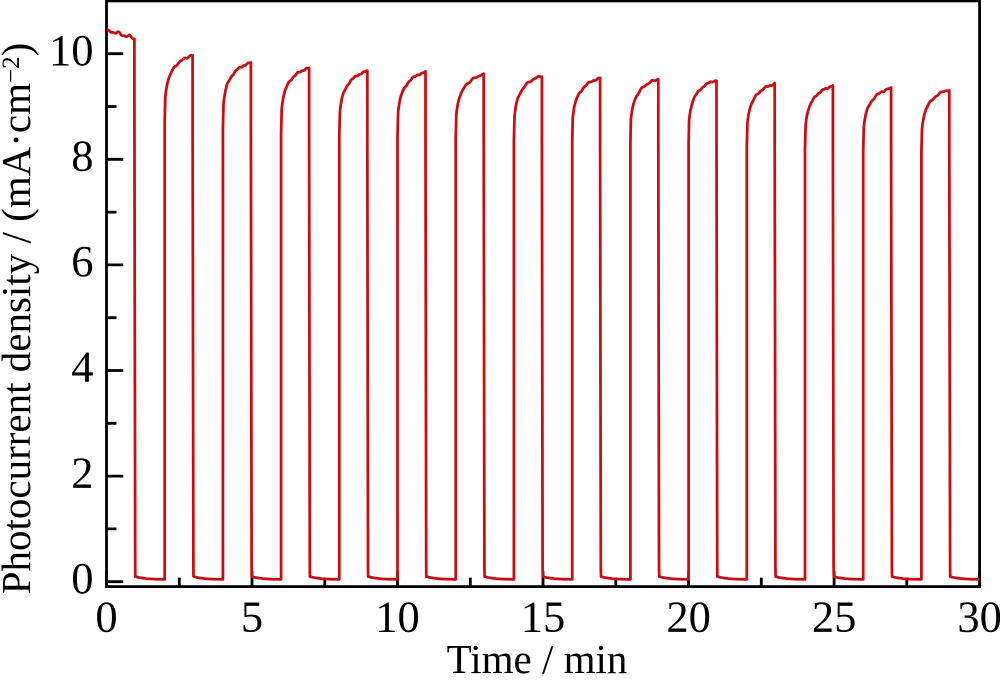 This screenshot has height=681, width=1000. Describe the element at coordinates (978, 617) in the screenshot. I see `svg-text: 30` at that location.